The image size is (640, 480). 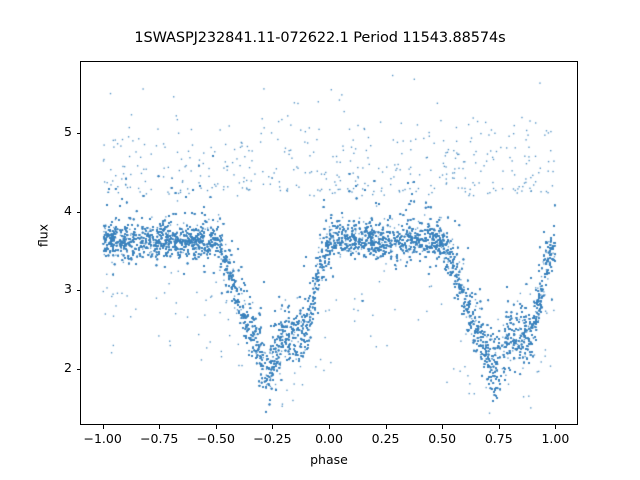 I want to click on x-tick-label: −1.00, so click(x=102, y=438).